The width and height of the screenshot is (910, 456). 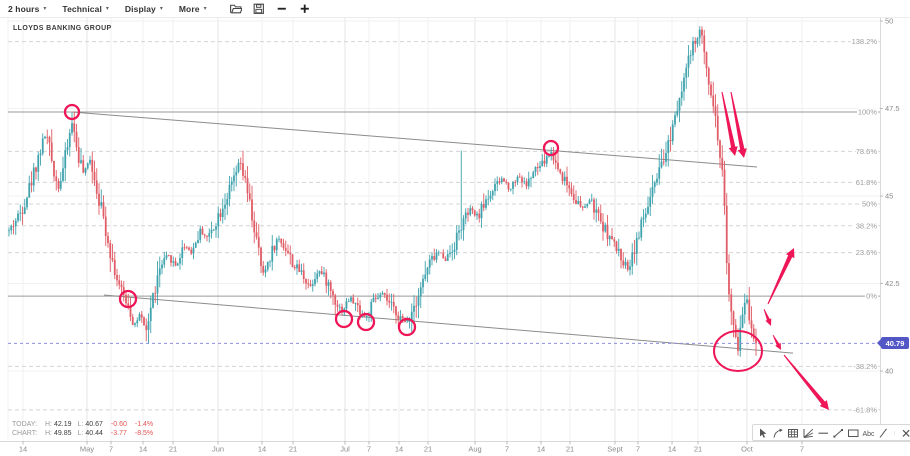 I want to click on tool-curved-arrow-button, so click(x=778, y=433).